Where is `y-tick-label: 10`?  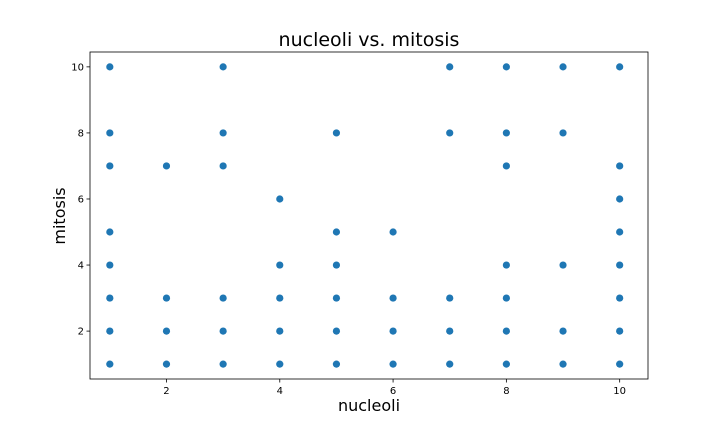 y-tick-label: 10 is located at coordinates (77, 67).